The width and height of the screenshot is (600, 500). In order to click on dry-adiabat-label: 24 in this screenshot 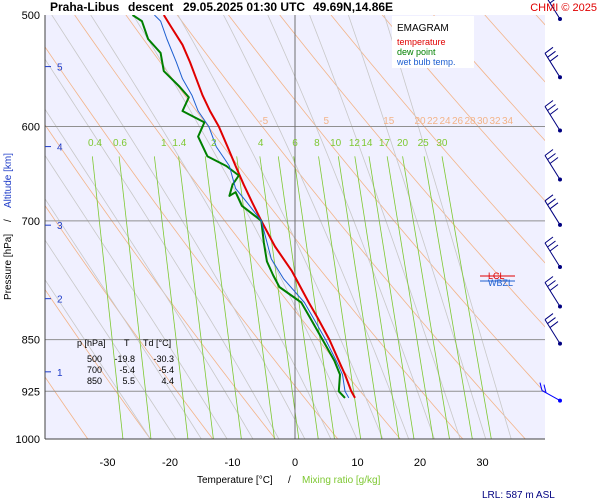, I will do `click(445, 121)`.